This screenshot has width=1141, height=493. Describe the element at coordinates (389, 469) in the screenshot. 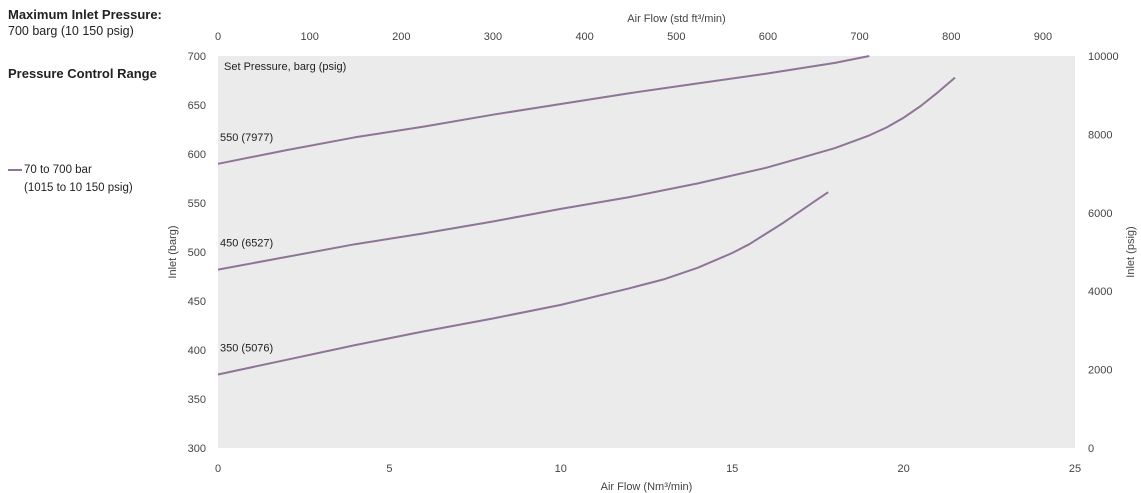

I see `x-tick-label: 5` at that location.